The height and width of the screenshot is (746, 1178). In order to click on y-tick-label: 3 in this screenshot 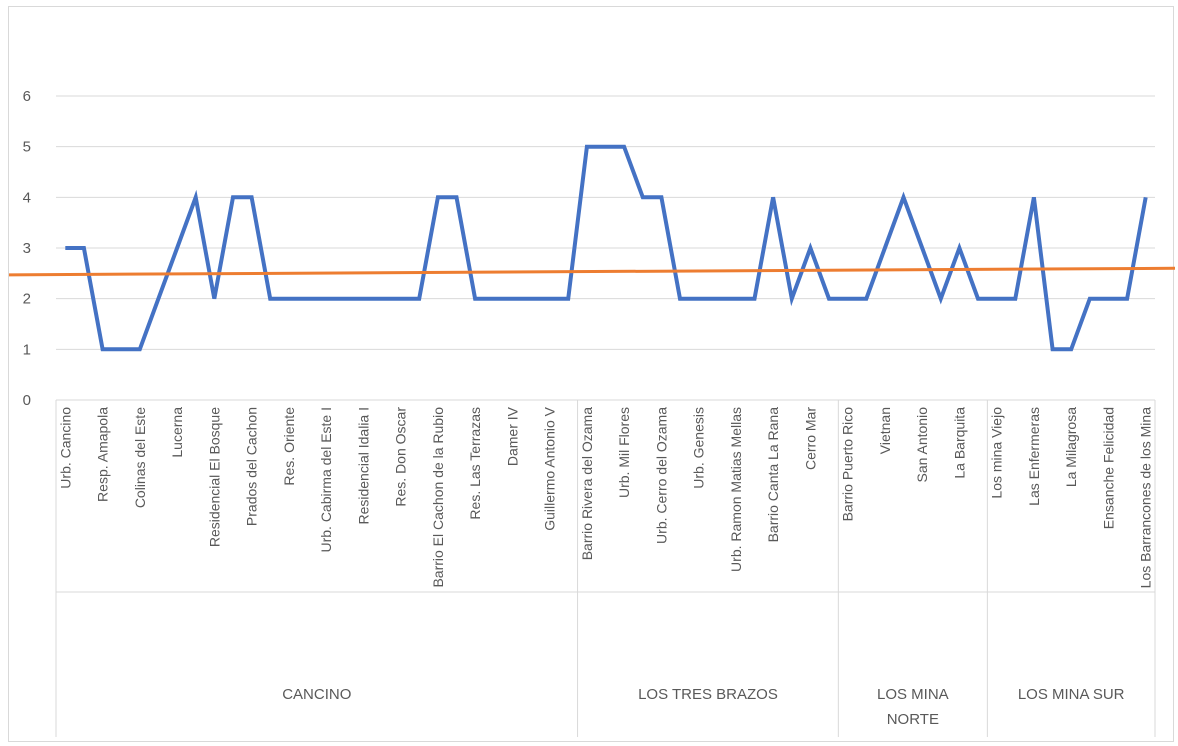, I will do `click(27, 248)`.